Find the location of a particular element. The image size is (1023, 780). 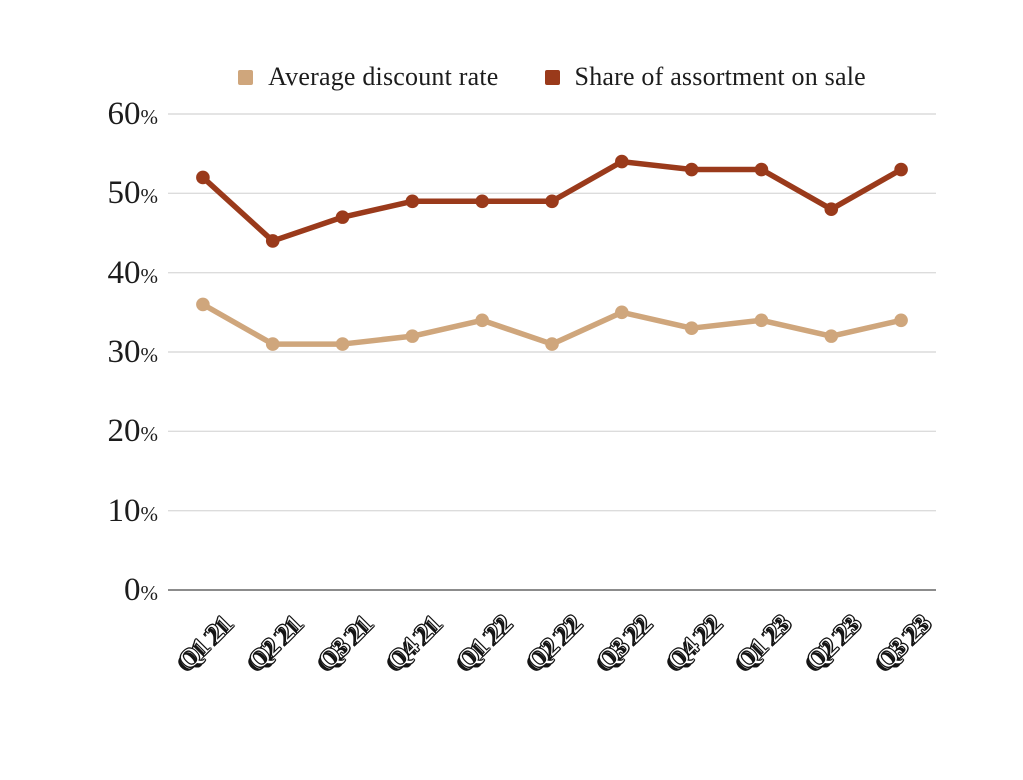

y-tick-label: 40% is located at coordinates (113, 272).